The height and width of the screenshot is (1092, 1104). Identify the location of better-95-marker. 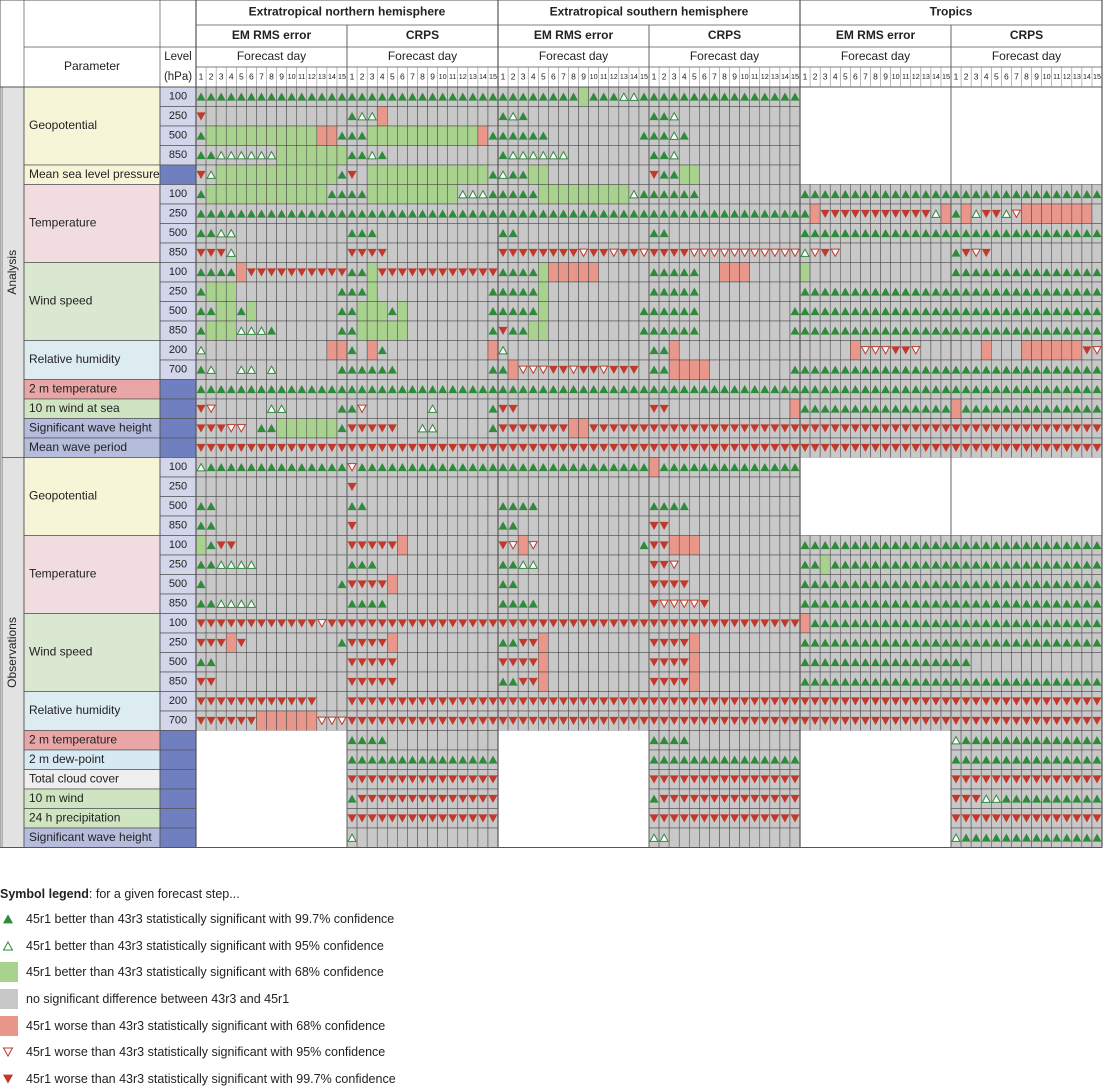
(936, 213).